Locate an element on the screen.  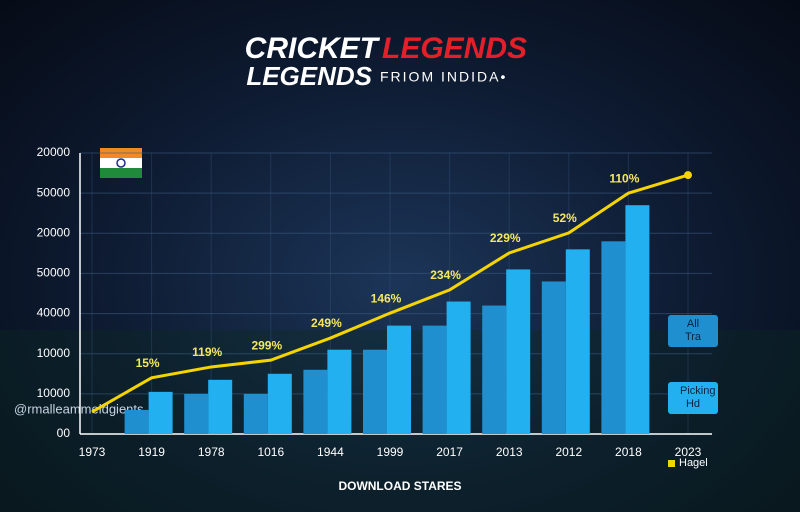
x-tick-label: 1978 is located at coordinates (211, 452).